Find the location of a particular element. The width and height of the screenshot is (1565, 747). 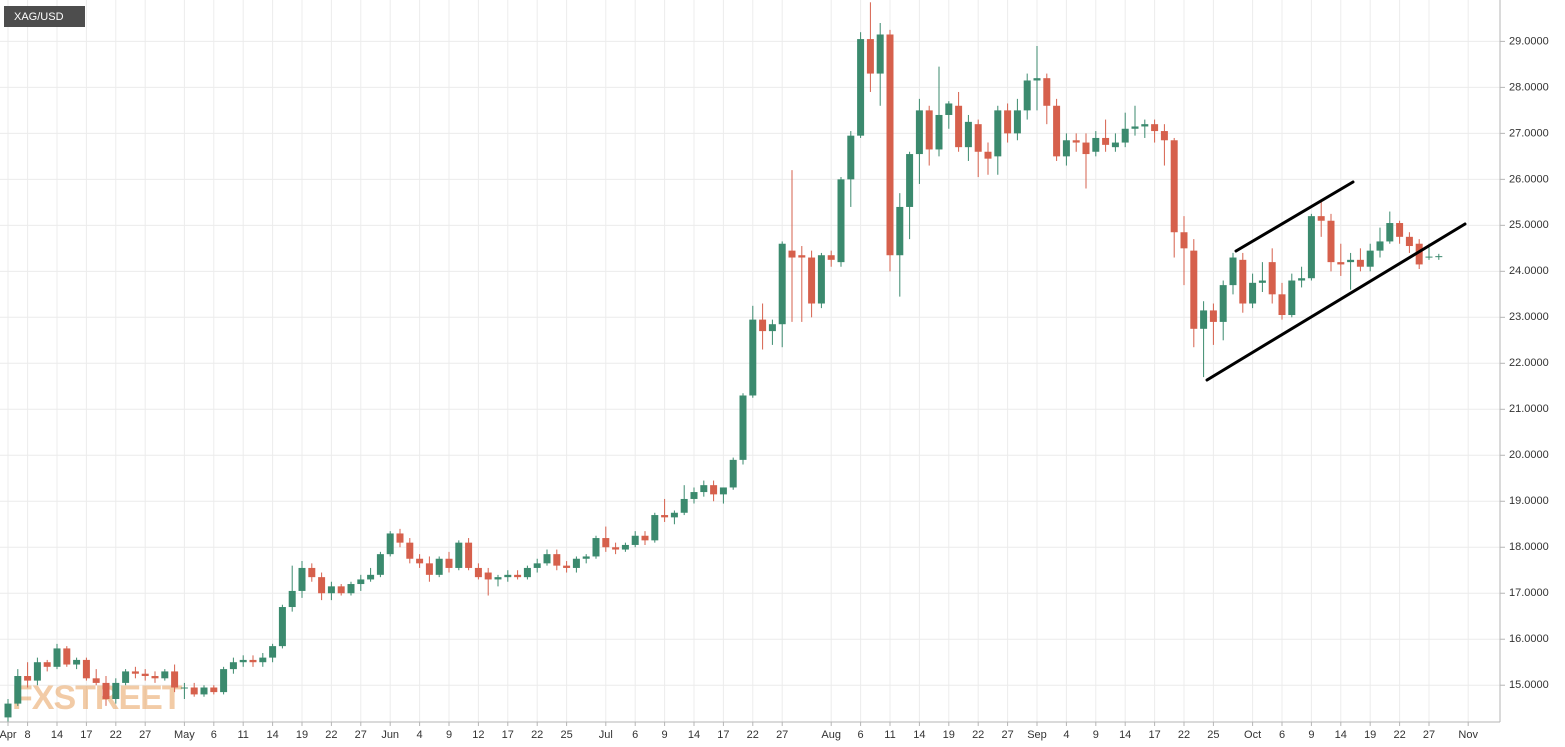

x-tick-label: Apr is located at coordinates (8, 735).